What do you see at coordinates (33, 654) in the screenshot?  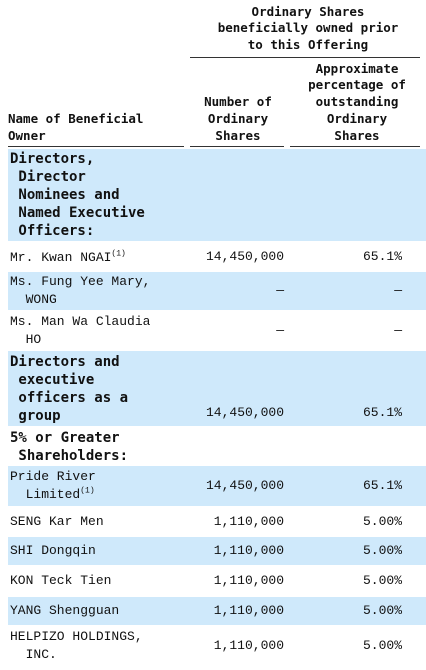 I see `owner-name-line: INC.` at bounding box center [33, 654].